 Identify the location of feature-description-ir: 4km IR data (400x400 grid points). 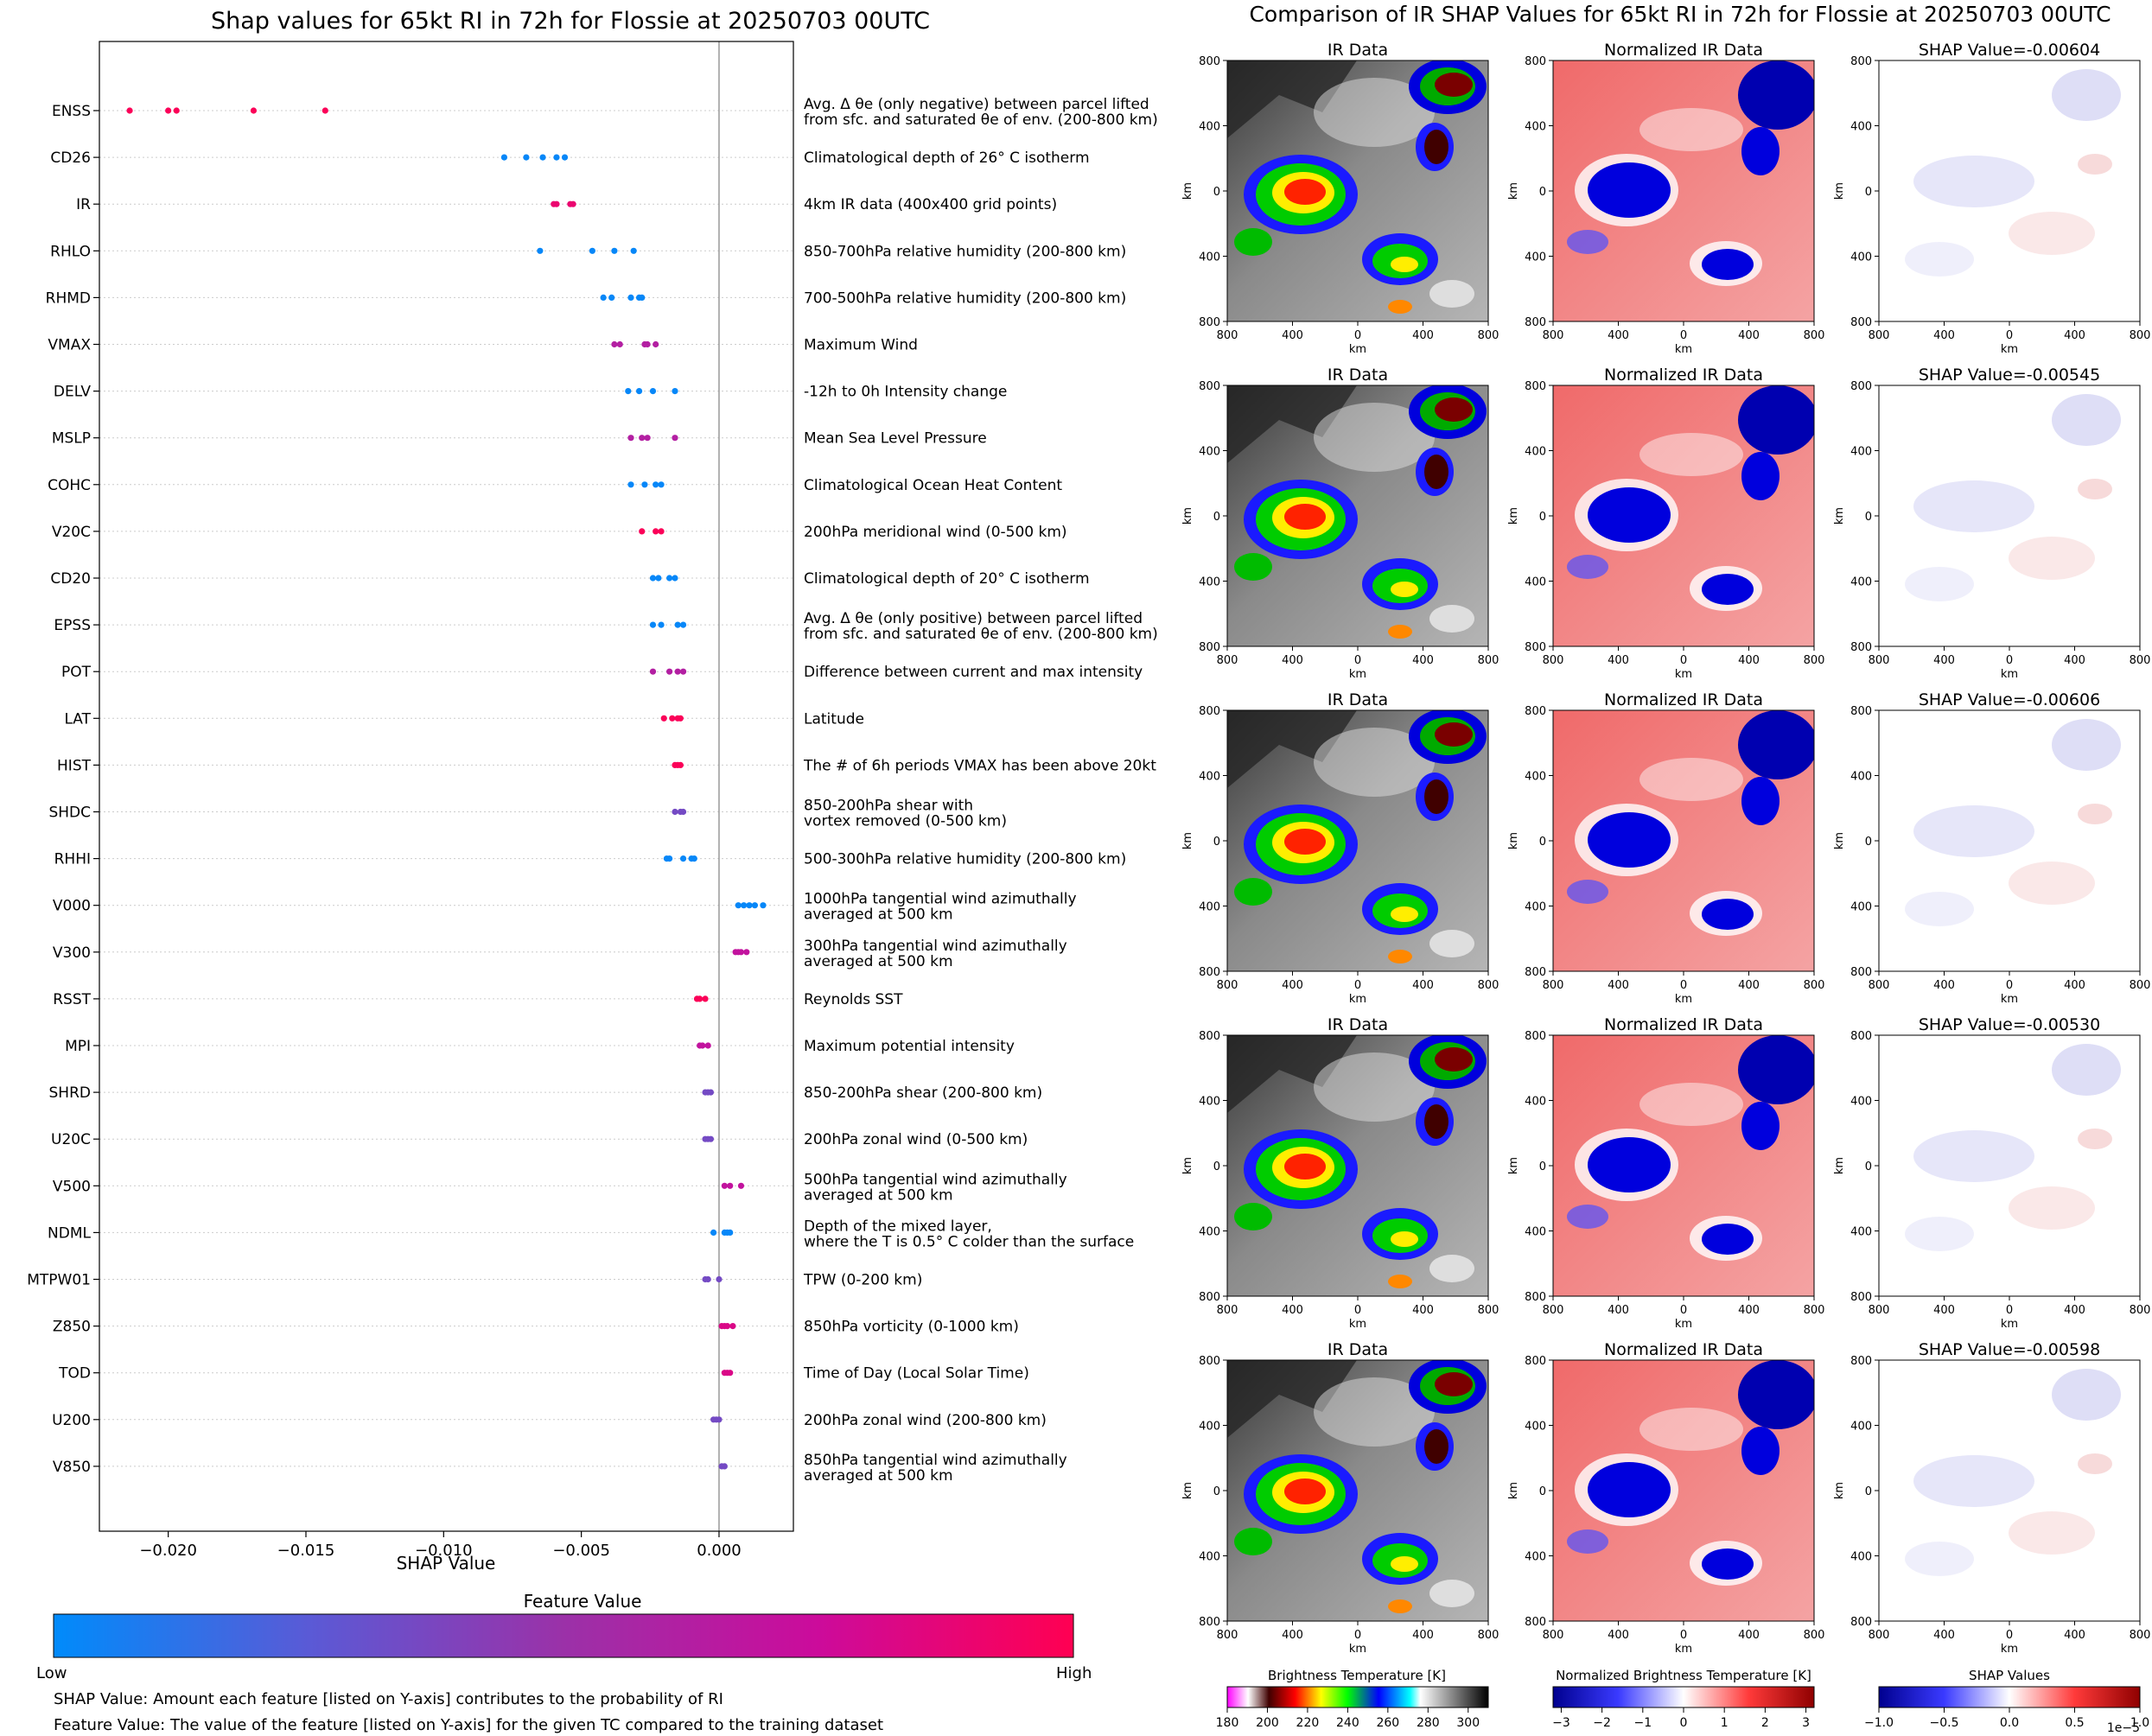
(930, 204).